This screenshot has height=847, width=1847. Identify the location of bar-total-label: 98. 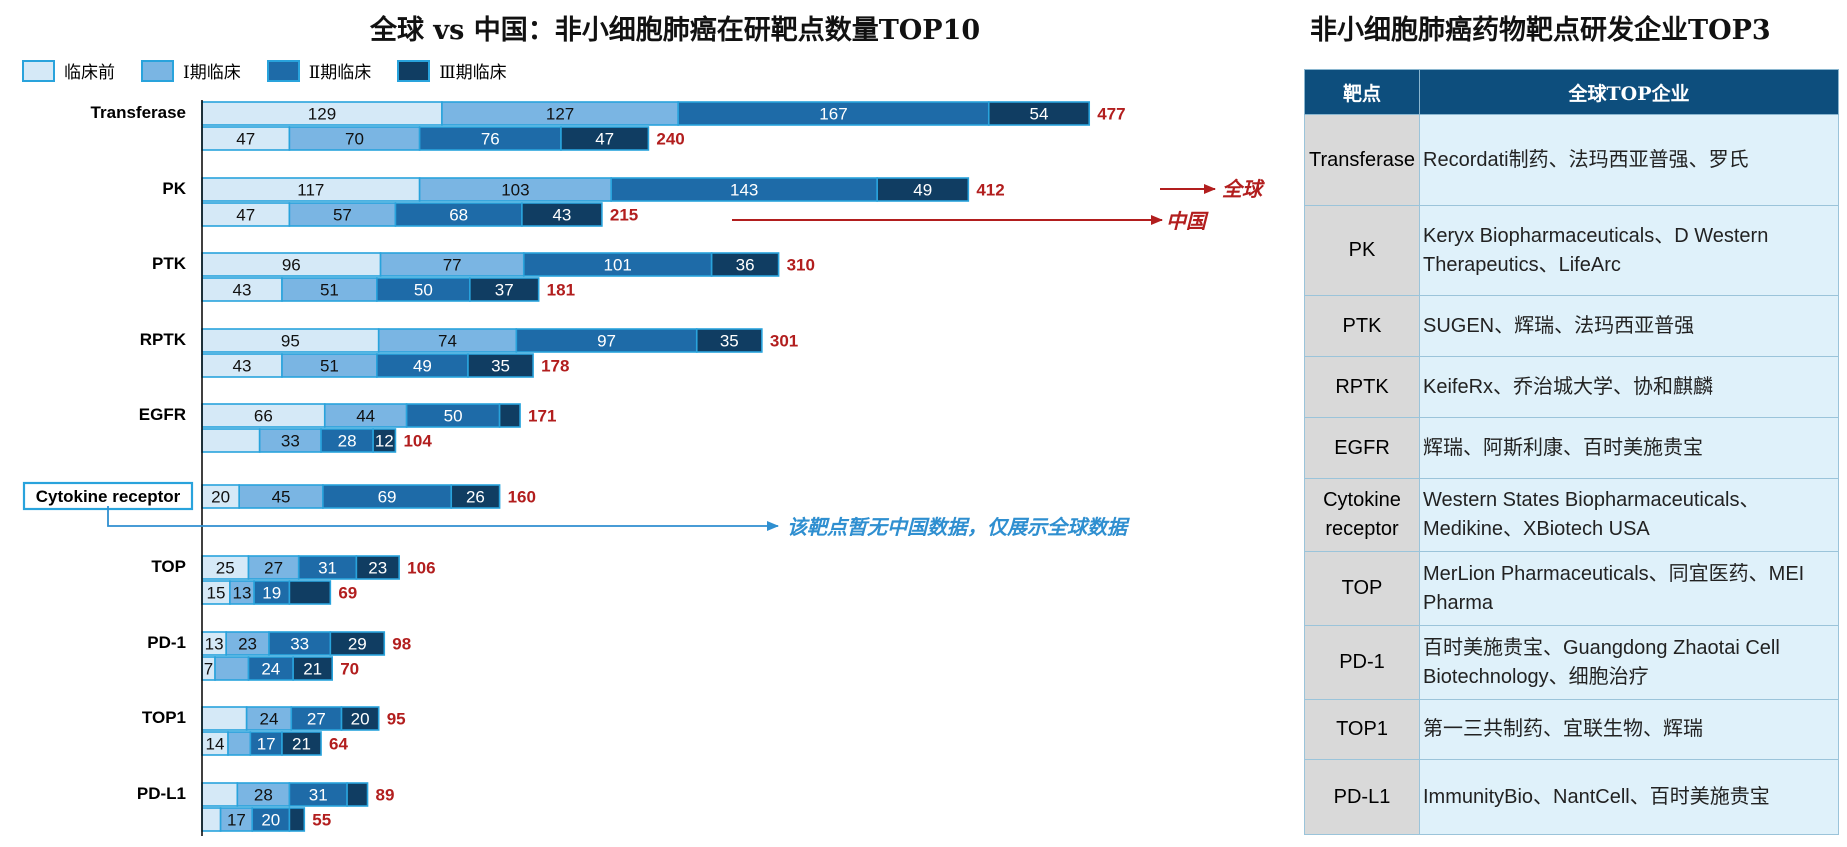
(401, 644).